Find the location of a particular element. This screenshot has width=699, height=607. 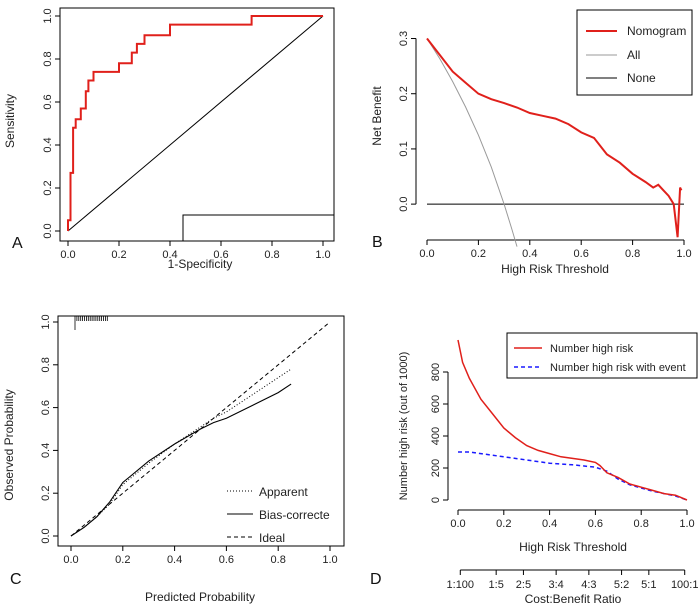

panel-a-xtick-label: 0.0 is located at coordinates (67, 255).